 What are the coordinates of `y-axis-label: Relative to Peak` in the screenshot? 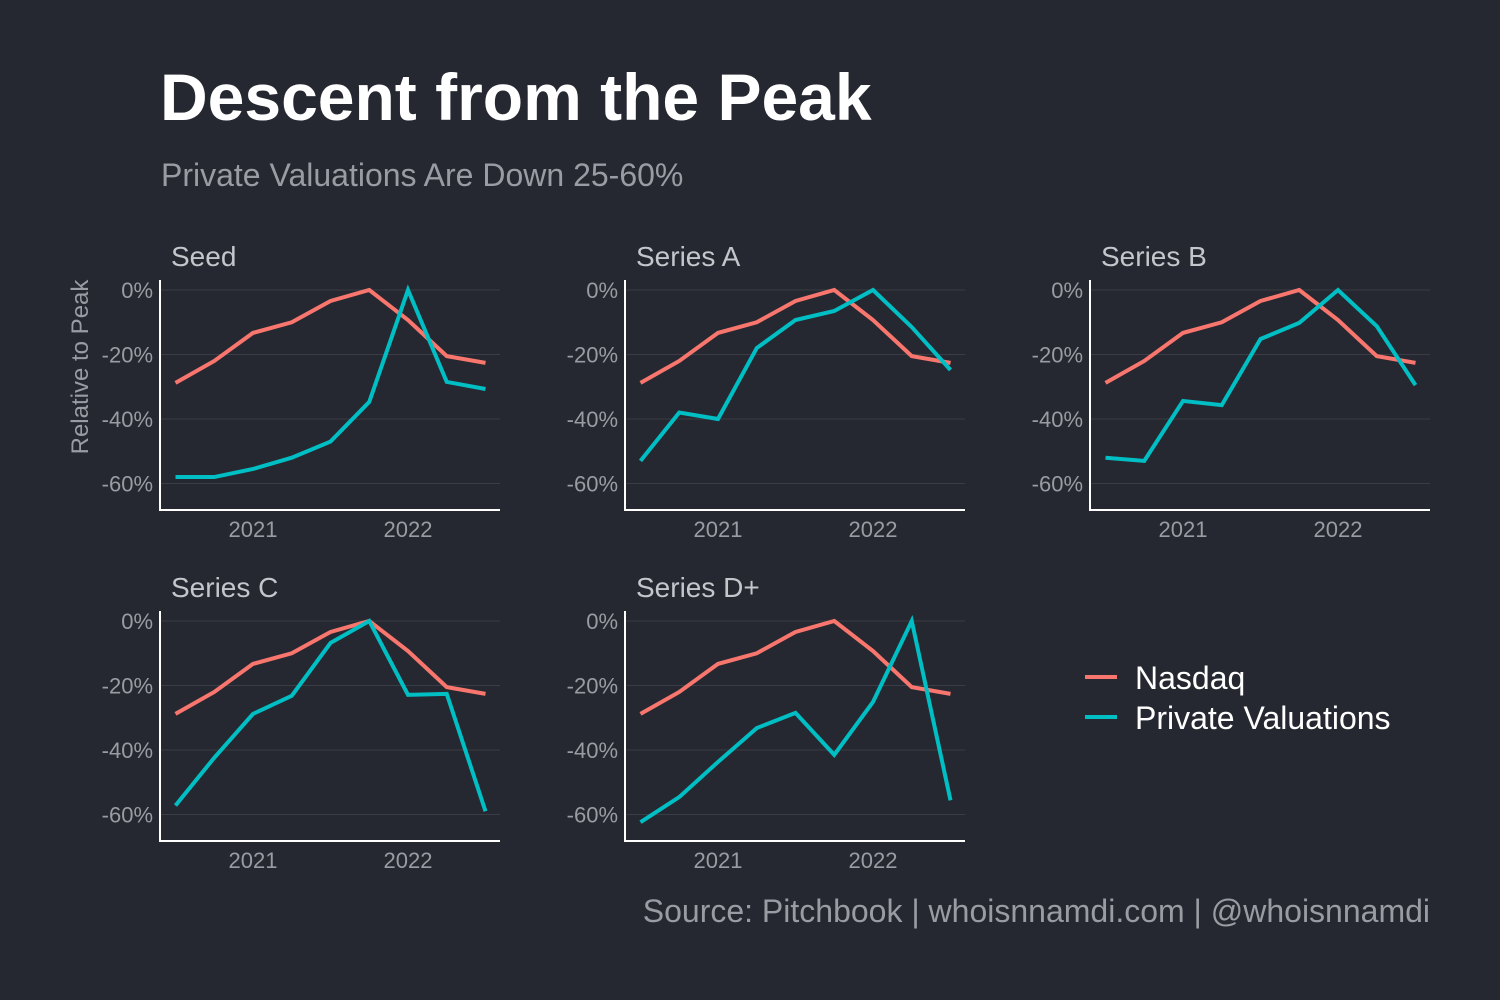 It's located at (80, 367).